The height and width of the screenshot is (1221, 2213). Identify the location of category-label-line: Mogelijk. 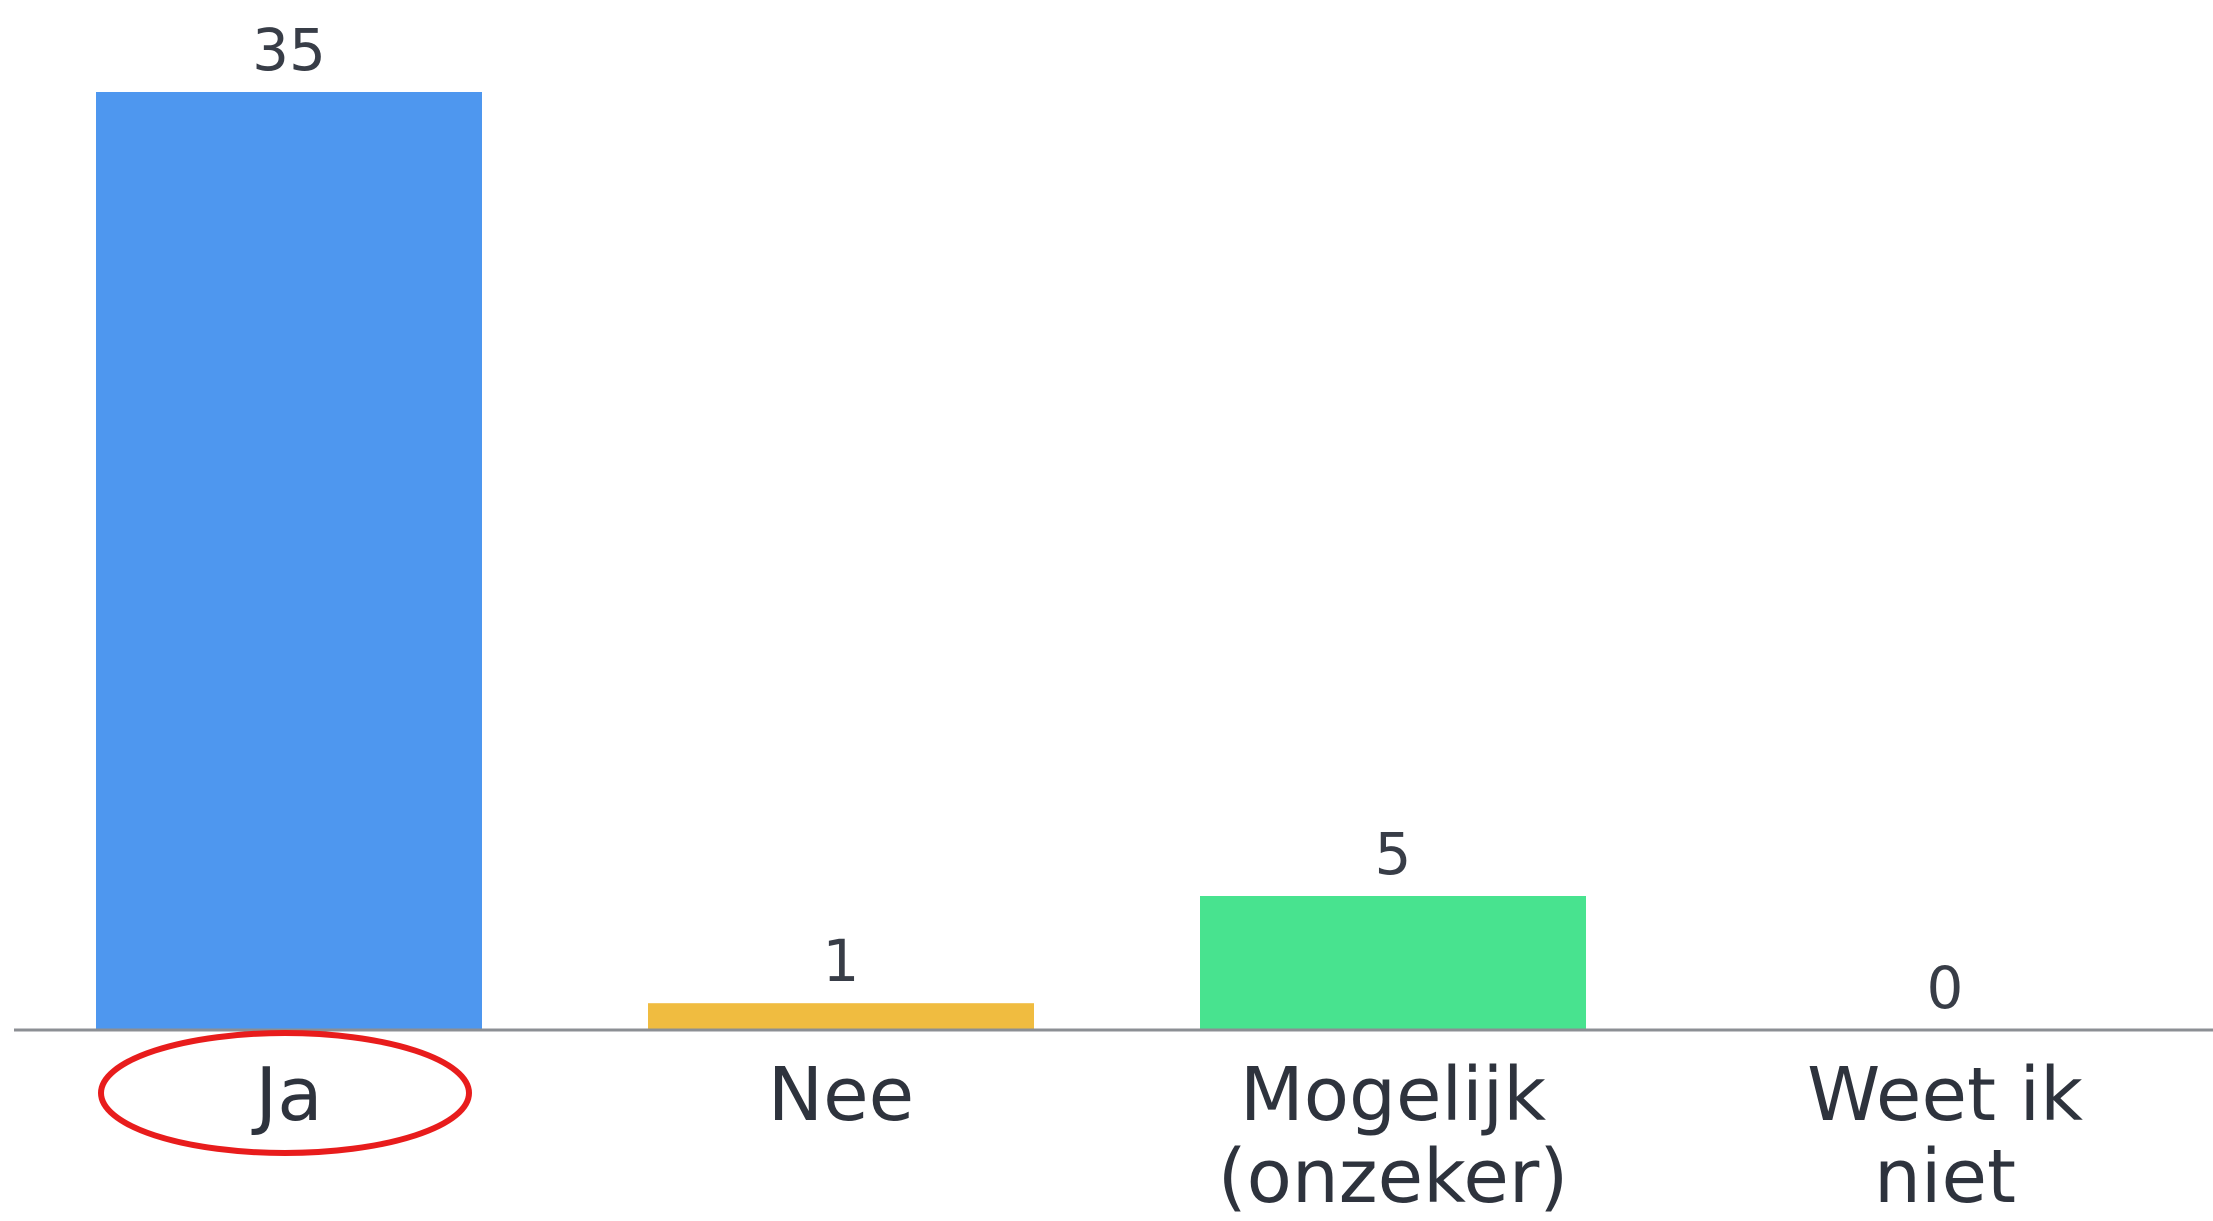
(1393, 1095).